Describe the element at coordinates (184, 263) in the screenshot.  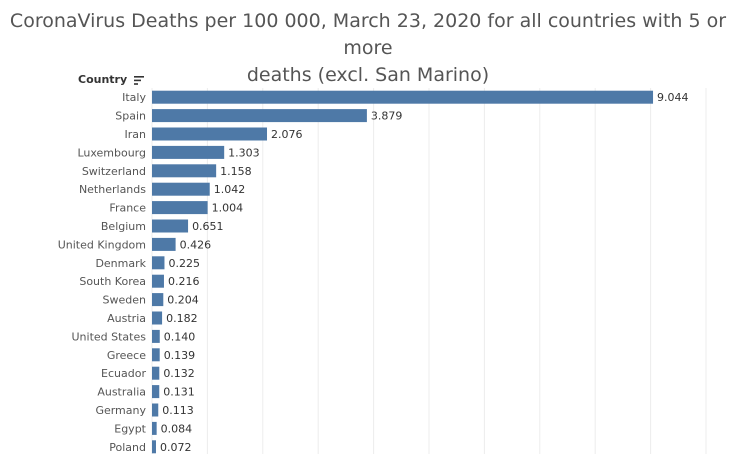
I see `value-label: 0.225` at that location.